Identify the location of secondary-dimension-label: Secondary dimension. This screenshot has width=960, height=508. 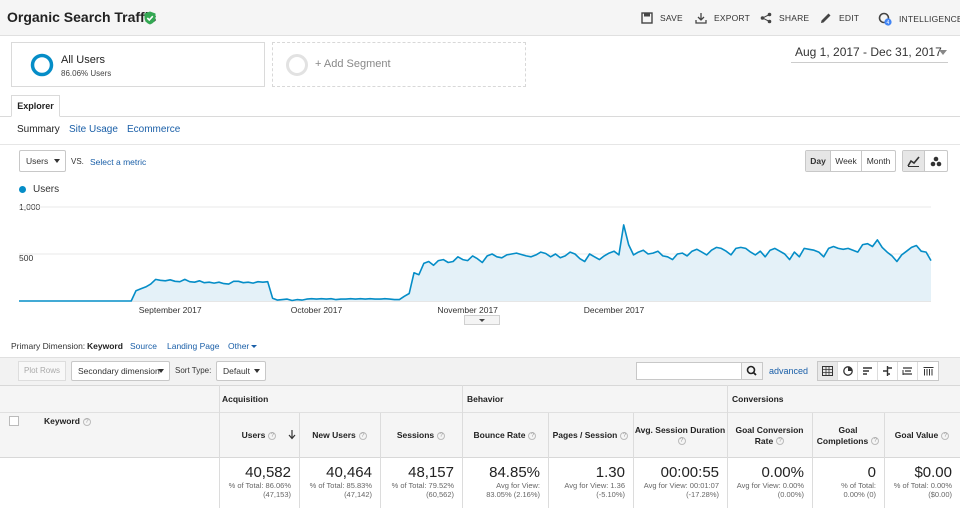
(119, 371).